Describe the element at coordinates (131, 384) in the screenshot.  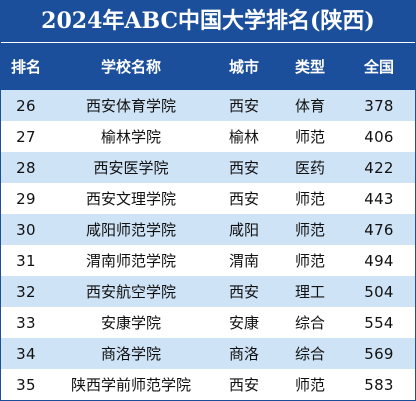
I see `school-name-cell: 陕西学前师范学院` at that location.